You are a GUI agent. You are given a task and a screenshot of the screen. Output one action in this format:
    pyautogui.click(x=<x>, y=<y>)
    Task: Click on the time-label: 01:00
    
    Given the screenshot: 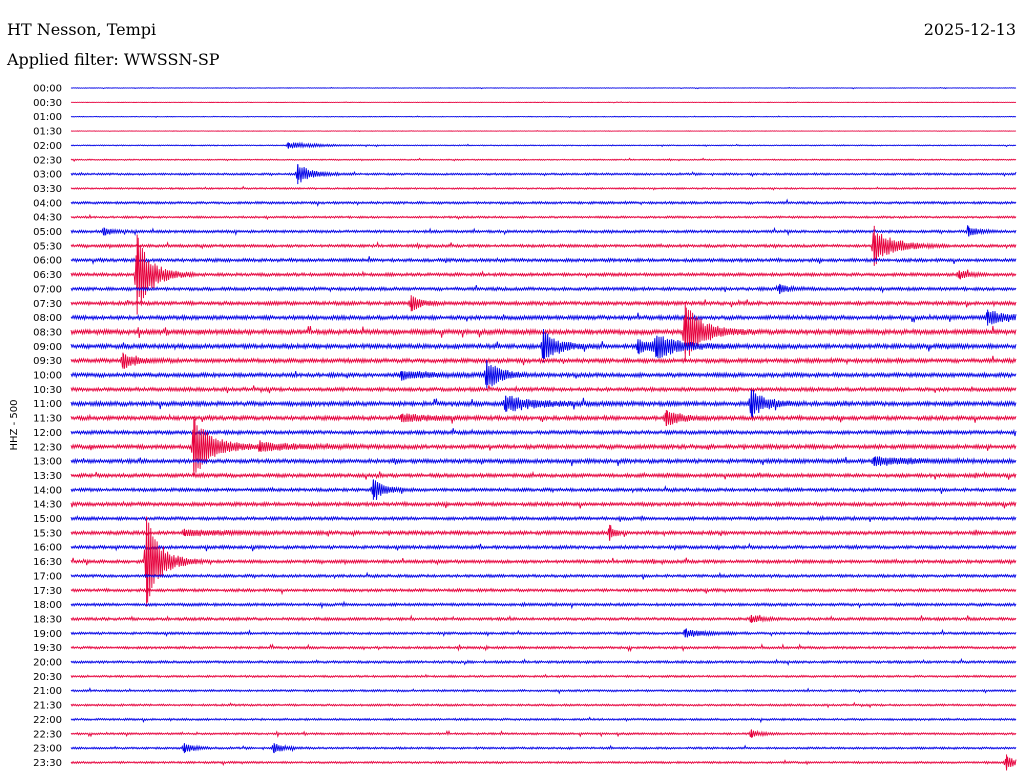 What is the action you would take?
    pyautogui.click(x=47, y=117)
    